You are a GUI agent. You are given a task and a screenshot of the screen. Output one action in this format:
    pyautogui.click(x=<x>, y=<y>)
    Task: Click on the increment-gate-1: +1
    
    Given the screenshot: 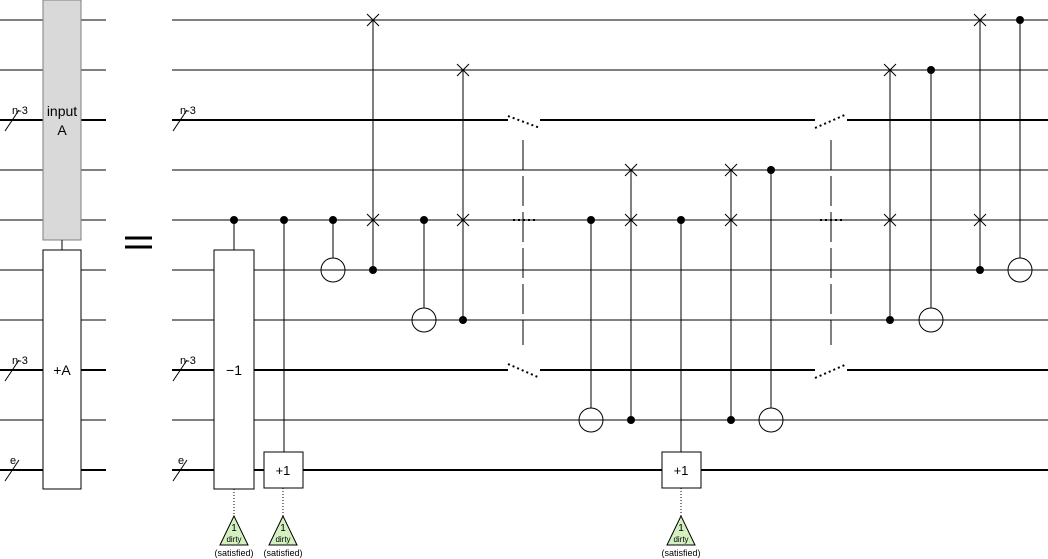 What is the action you would take?
    pyautogui.click(x=283, y=470)
    